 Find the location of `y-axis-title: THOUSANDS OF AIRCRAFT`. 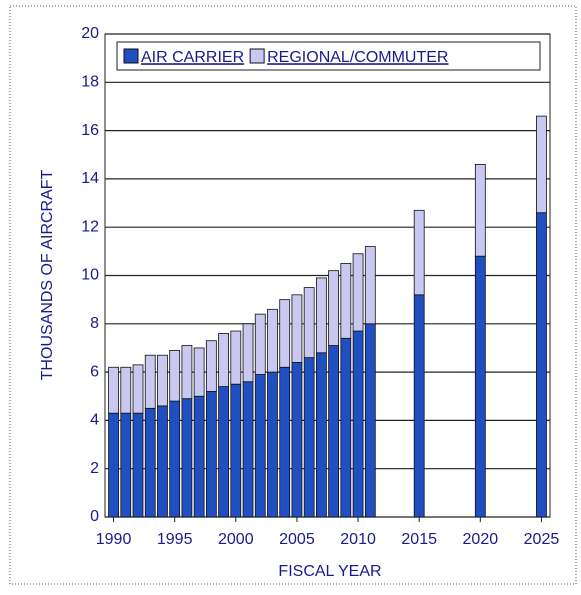

y-axis-title: THOUSANDS OF AIRCRAFT is located at coordinates (47, 274).